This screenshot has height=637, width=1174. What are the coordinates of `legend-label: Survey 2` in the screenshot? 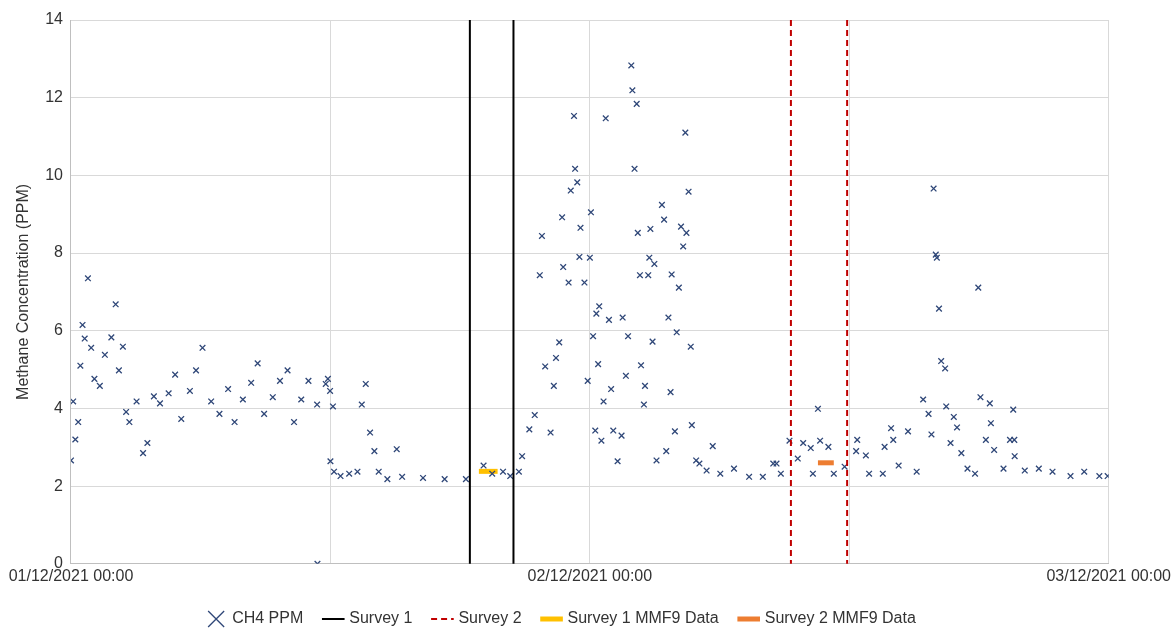 It's located at (490, 618).